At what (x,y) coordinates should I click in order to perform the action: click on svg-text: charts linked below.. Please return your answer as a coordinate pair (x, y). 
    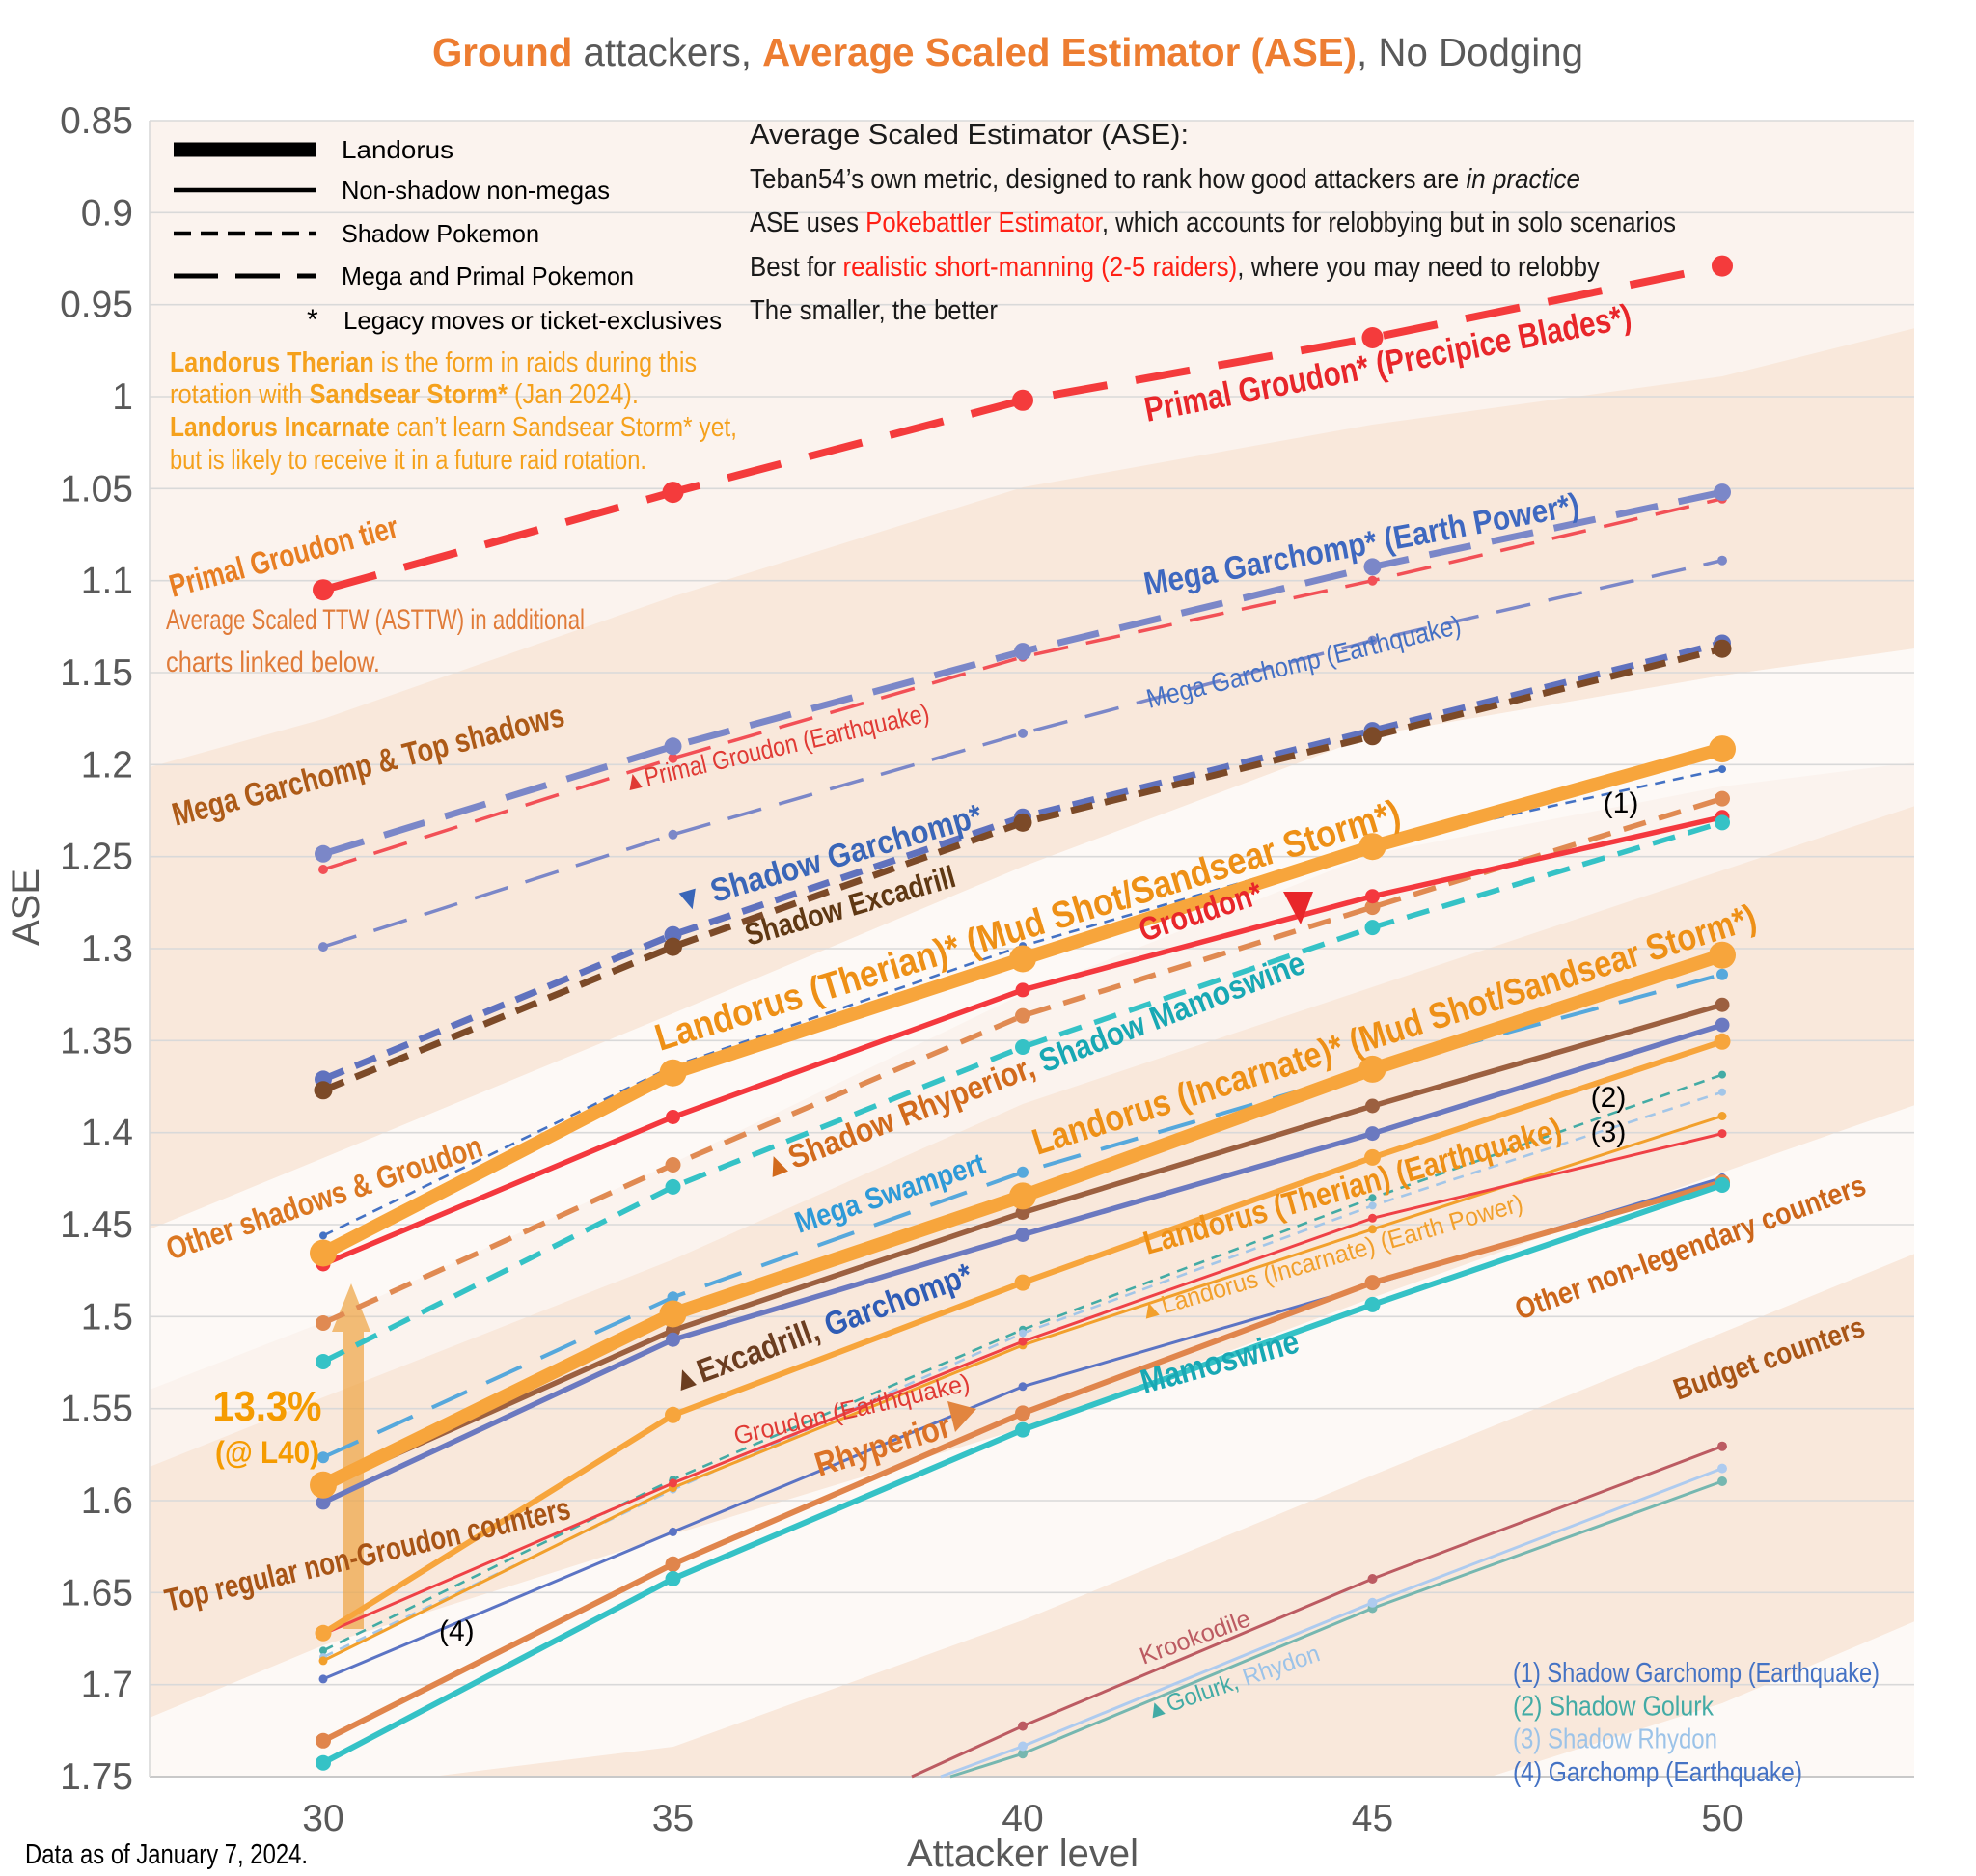
    Looking at the image, I should click on (273, 662).